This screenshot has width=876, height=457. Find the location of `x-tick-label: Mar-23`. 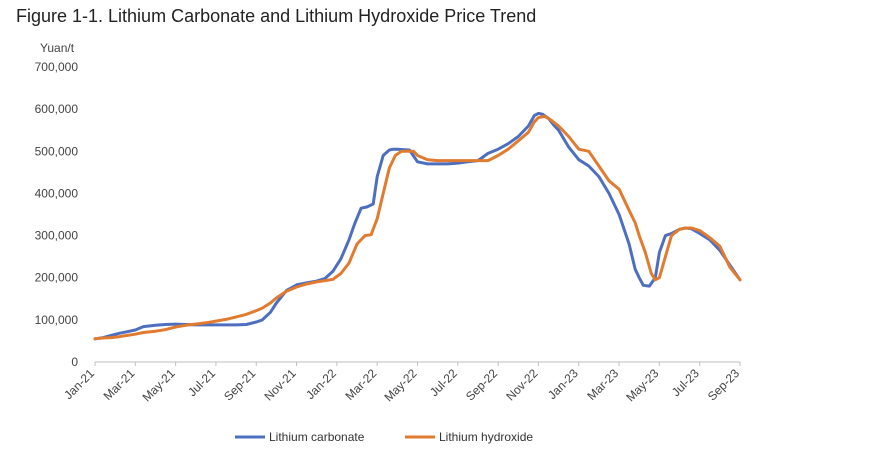

x-tick-label: Mar-23 is located at coordinates (602, 384).